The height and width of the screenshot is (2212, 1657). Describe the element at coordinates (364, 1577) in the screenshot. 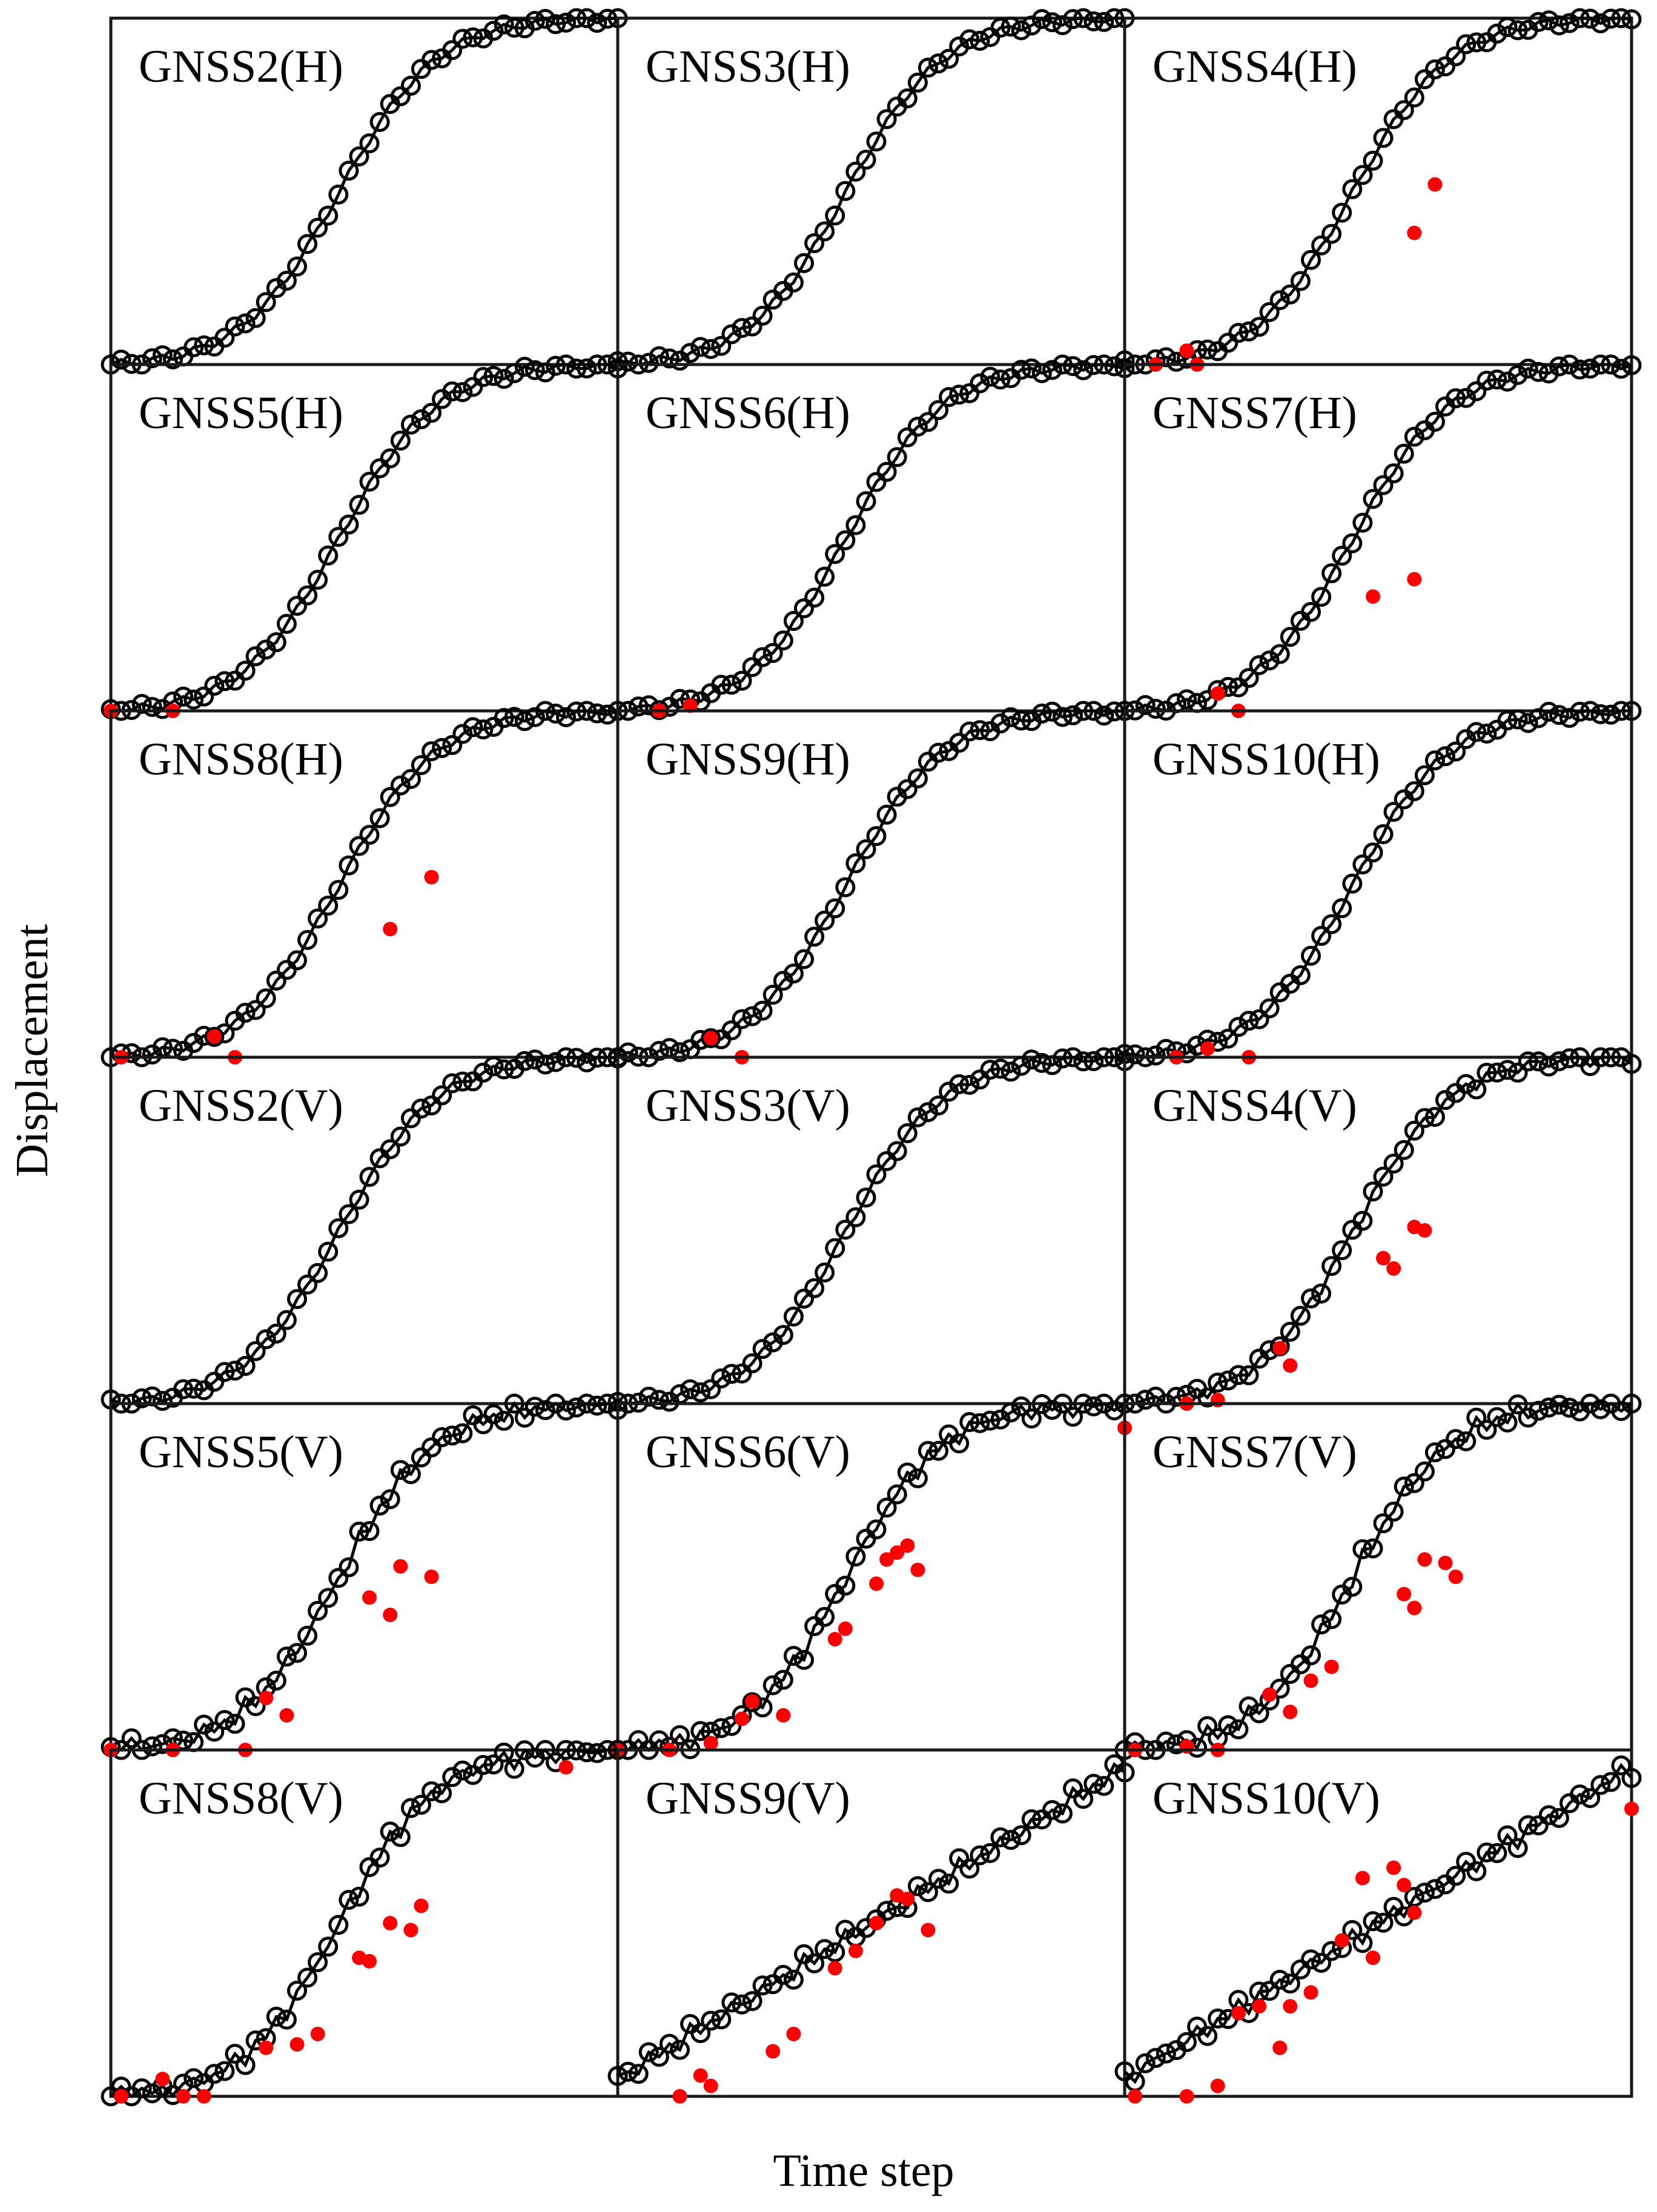

I see `series-line` at that location.